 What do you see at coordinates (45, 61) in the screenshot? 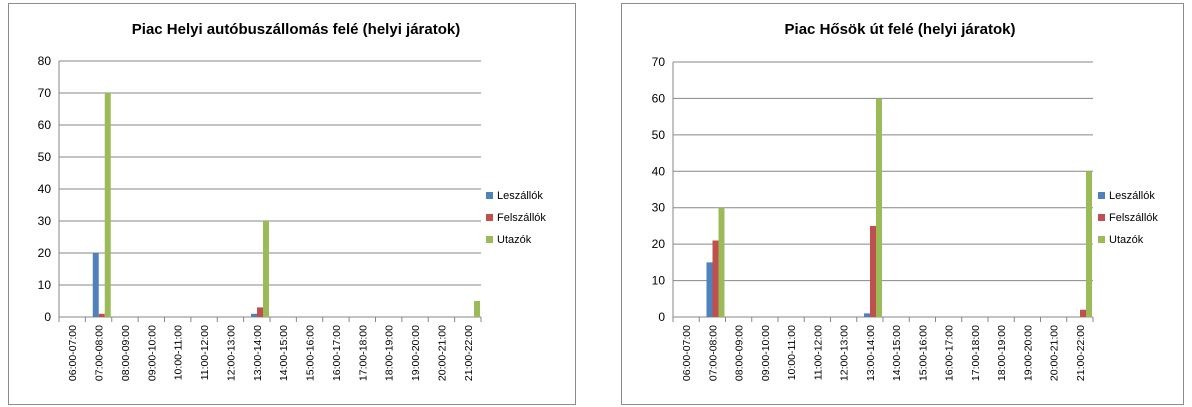
I see `y-tick-label: 80` at bounding box center [45, 61].